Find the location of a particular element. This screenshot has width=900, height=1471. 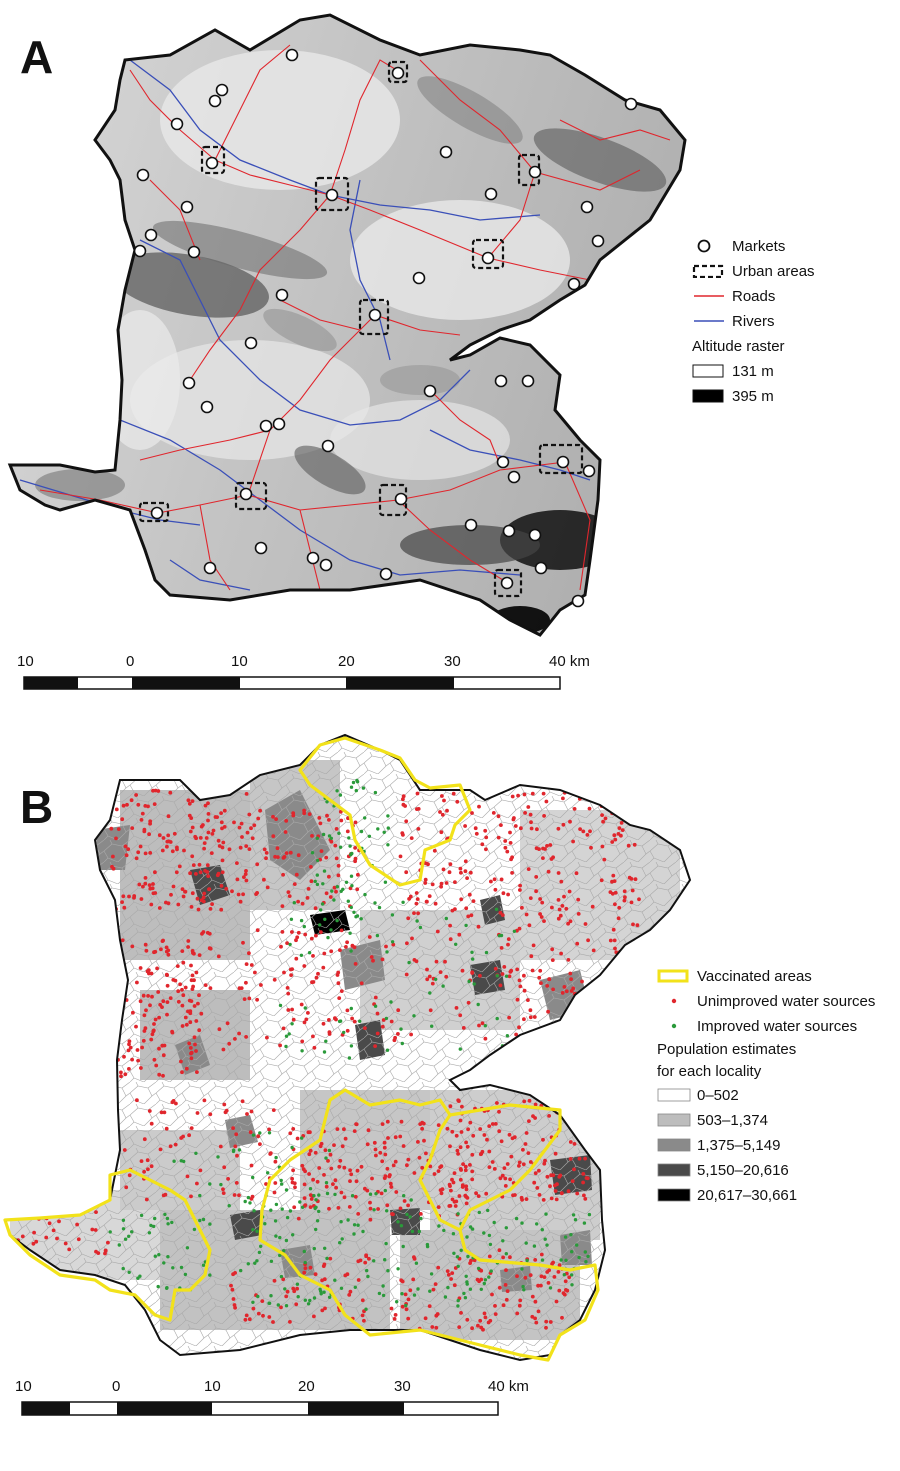

swatch-icon is located at coordinates (674, 1145).